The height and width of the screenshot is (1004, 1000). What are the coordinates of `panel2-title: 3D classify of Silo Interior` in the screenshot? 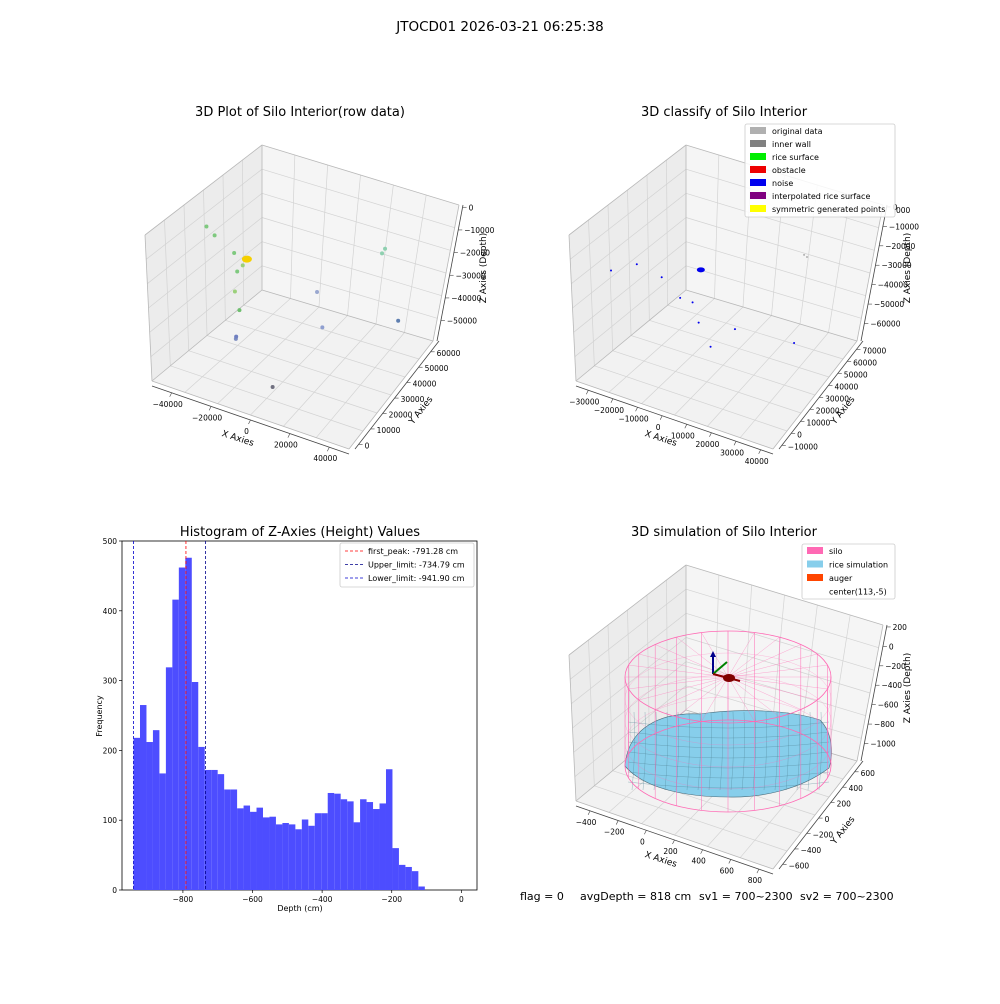 It's located at (724, 112).